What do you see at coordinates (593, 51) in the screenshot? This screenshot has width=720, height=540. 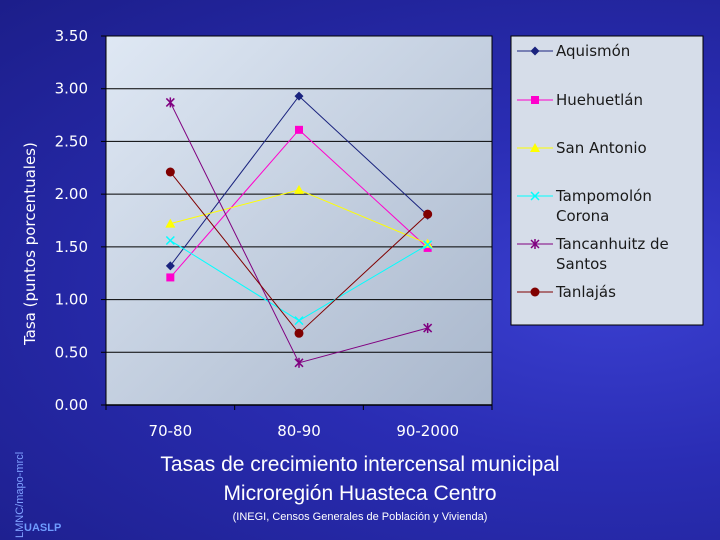 I see `legend-label-aquismon: Aquismón` at bounding box center [593, 51].